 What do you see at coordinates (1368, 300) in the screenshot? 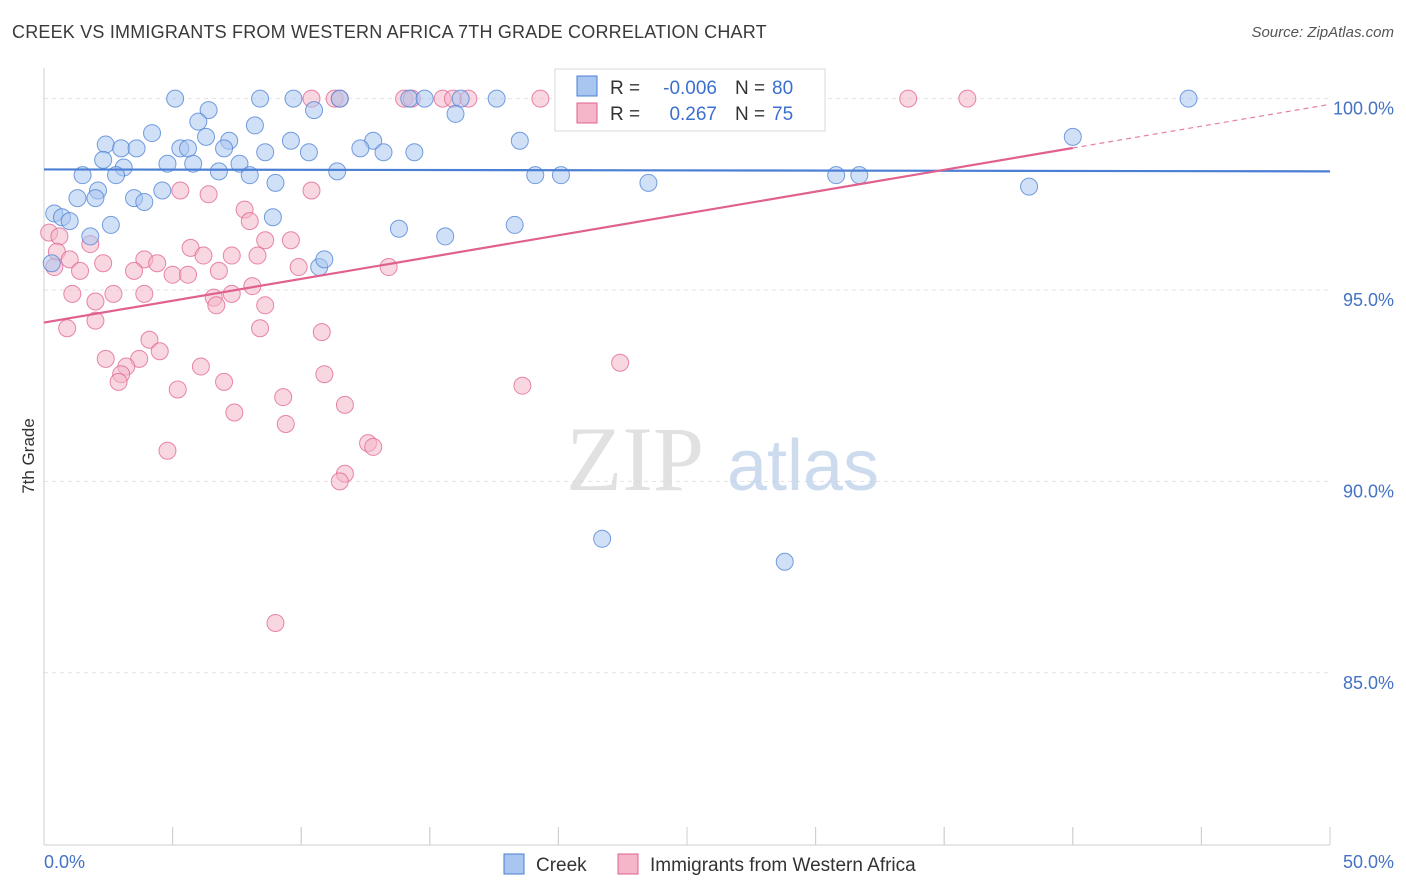
I see `y-tick-label: 95.0%` at bounding box center [1368, 300].